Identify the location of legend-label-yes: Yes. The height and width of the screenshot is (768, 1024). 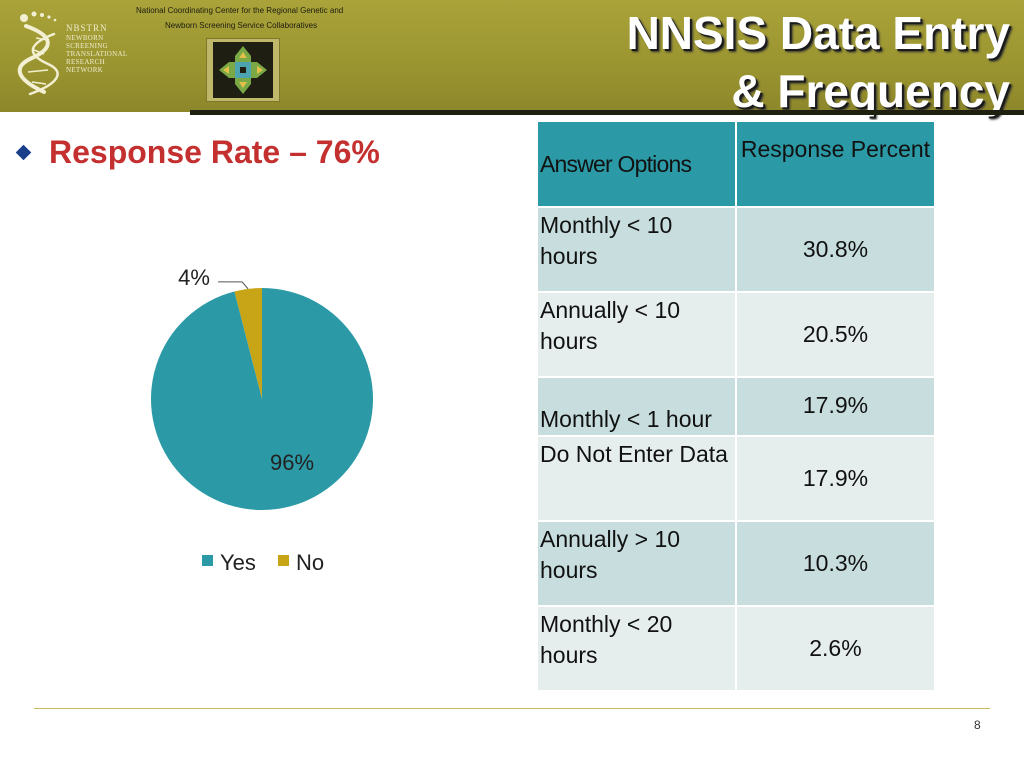
(238, 562).